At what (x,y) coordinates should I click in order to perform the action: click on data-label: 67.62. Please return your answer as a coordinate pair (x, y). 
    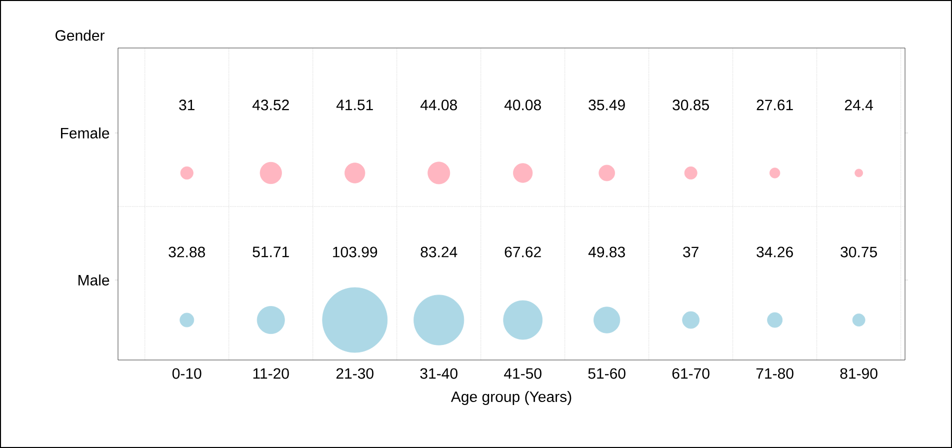
    Looking at the image, I should click on (522, 252).